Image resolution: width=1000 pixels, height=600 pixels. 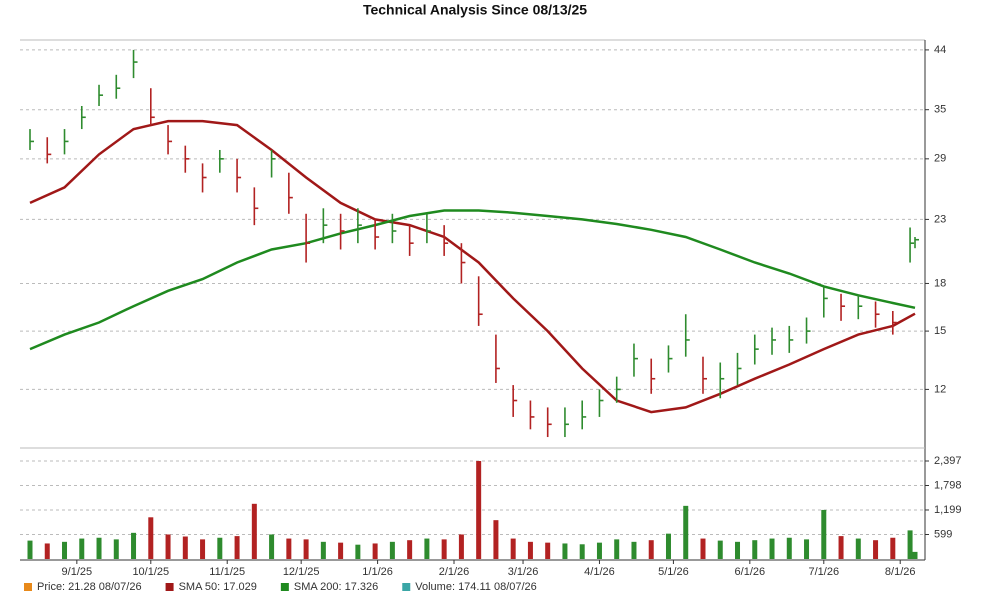 What do you see at coordinates (150, 572) in the screenshot?
I see `x-tick-label: 10/1/25` at bounding box center [150, 572].